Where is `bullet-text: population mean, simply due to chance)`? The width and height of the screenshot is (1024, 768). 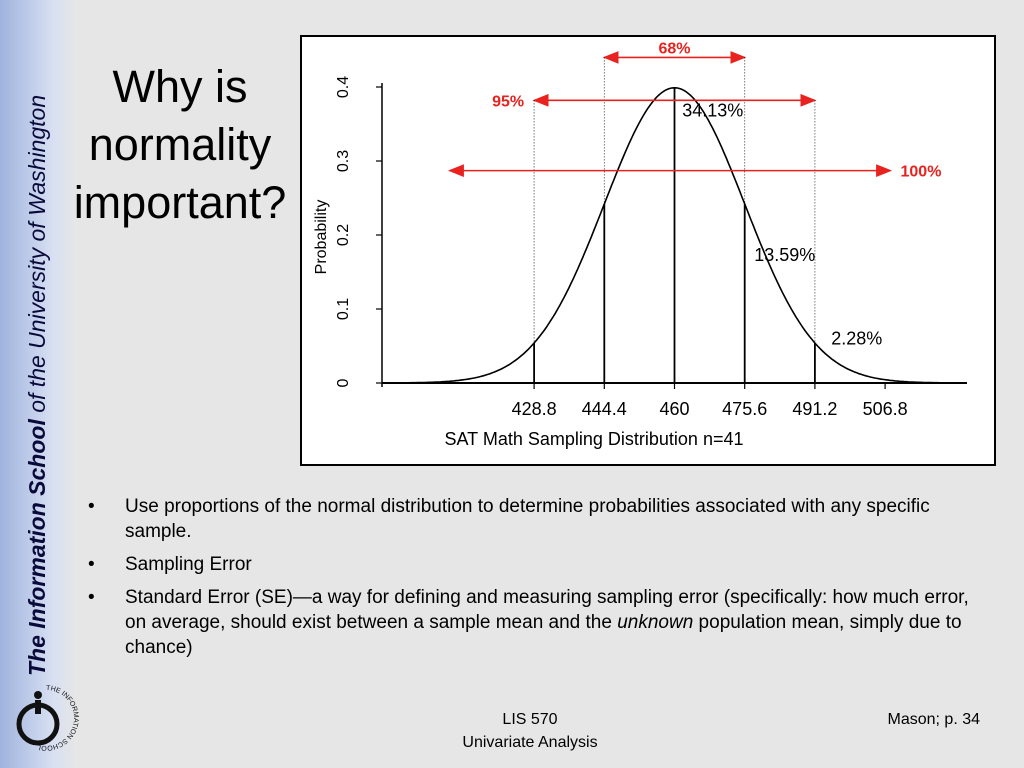 bullet-text: population mean, simply due to chance) is located at coordinates (543, 635).